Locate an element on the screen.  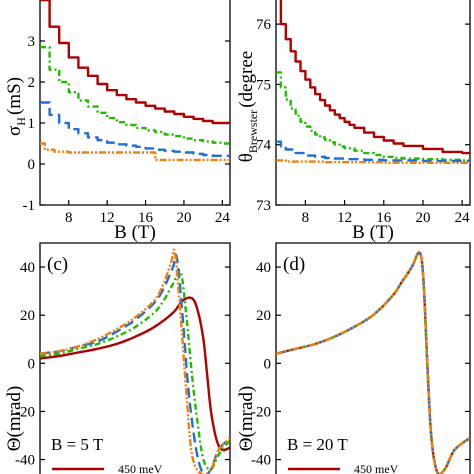
y-axis-label: σH(mS) is located at coordinates (16, 106).